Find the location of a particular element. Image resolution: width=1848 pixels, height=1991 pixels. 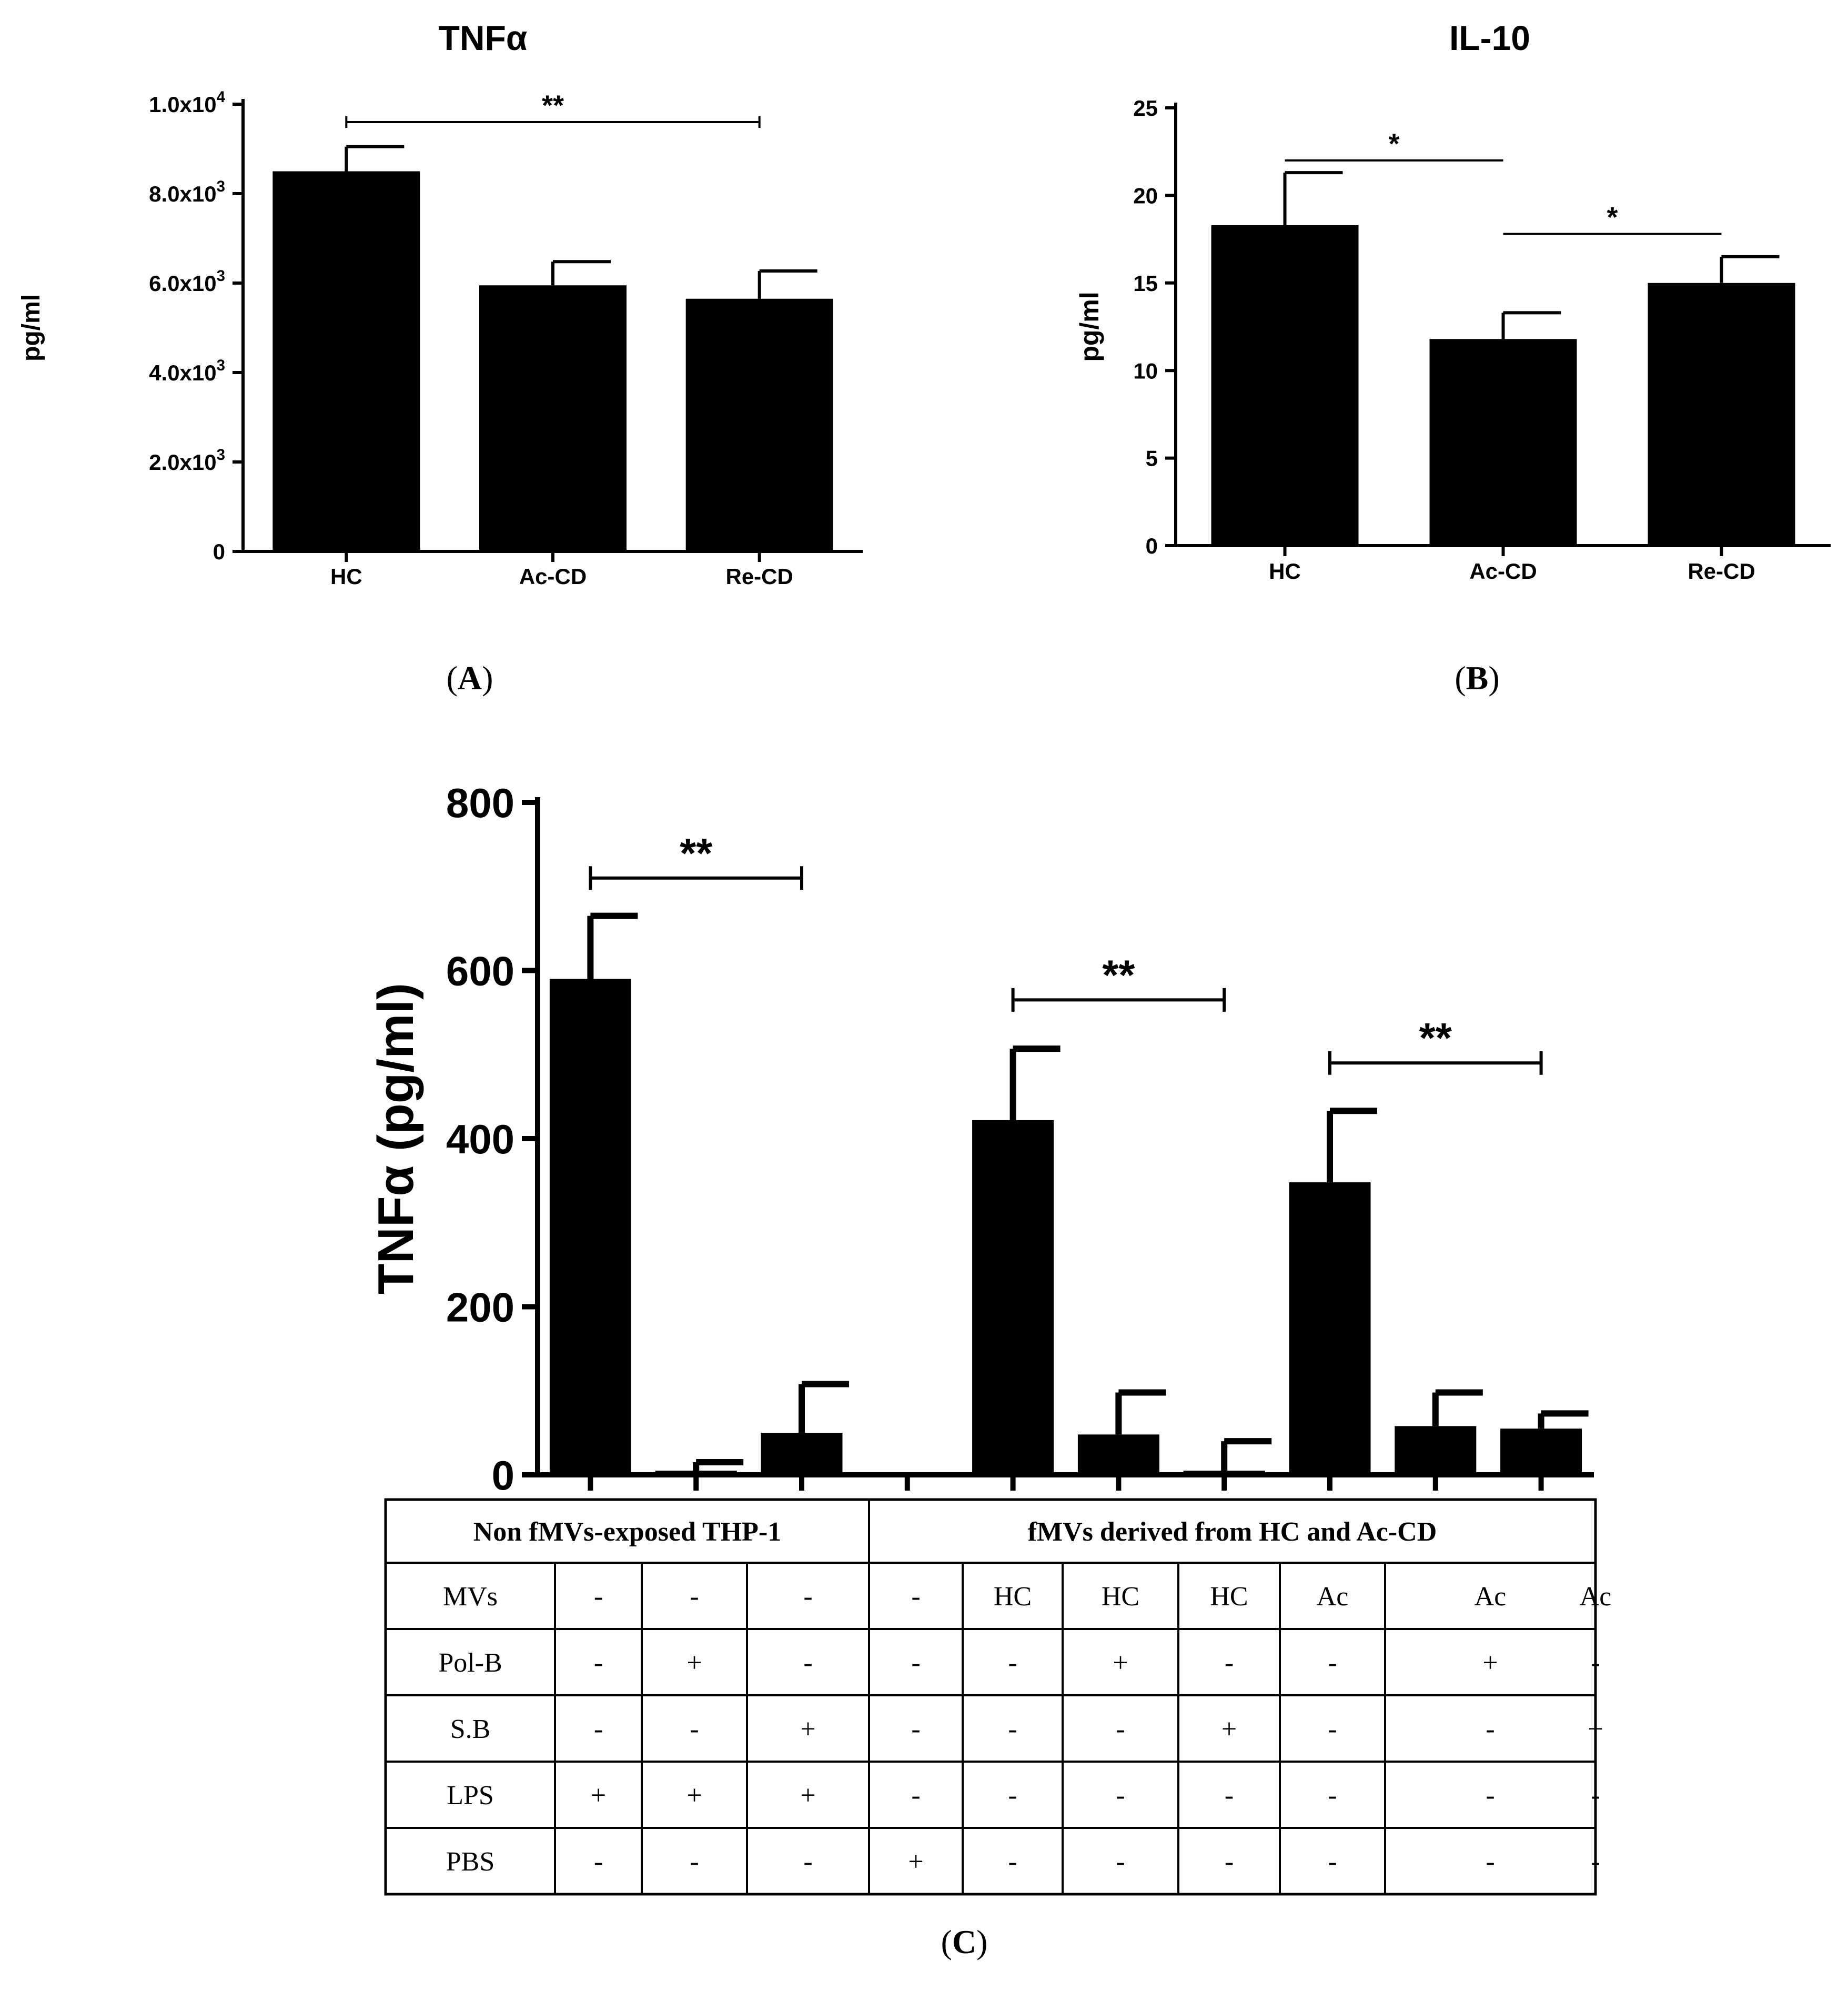

table-row-label: MVs is located at coordinates (471, 1597).